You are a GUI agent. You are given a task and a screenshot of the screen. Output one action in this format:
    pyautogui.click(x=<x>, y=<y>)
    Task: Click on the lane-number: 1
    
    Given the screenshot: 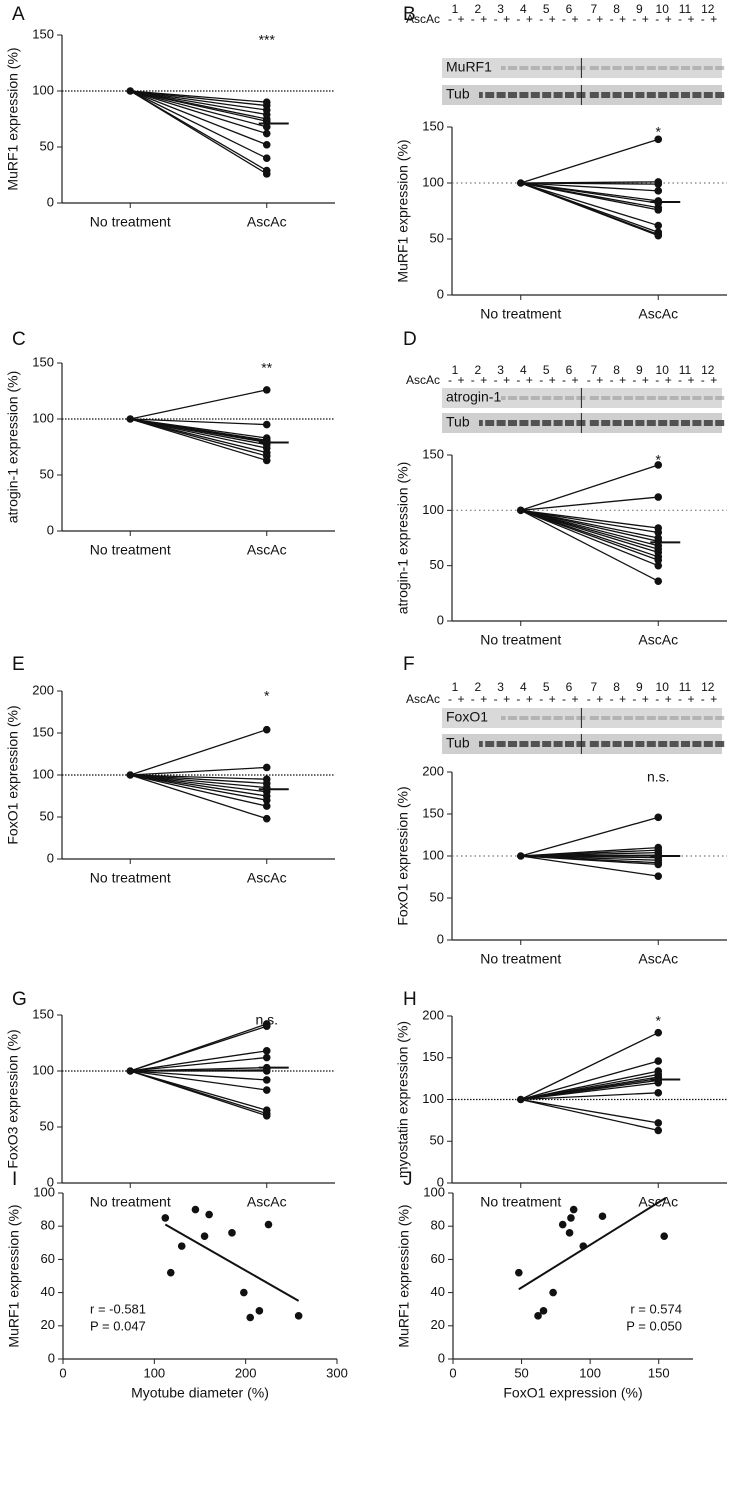 What is the action you would take?
    pyautogui.click(x=455, y=9)
    